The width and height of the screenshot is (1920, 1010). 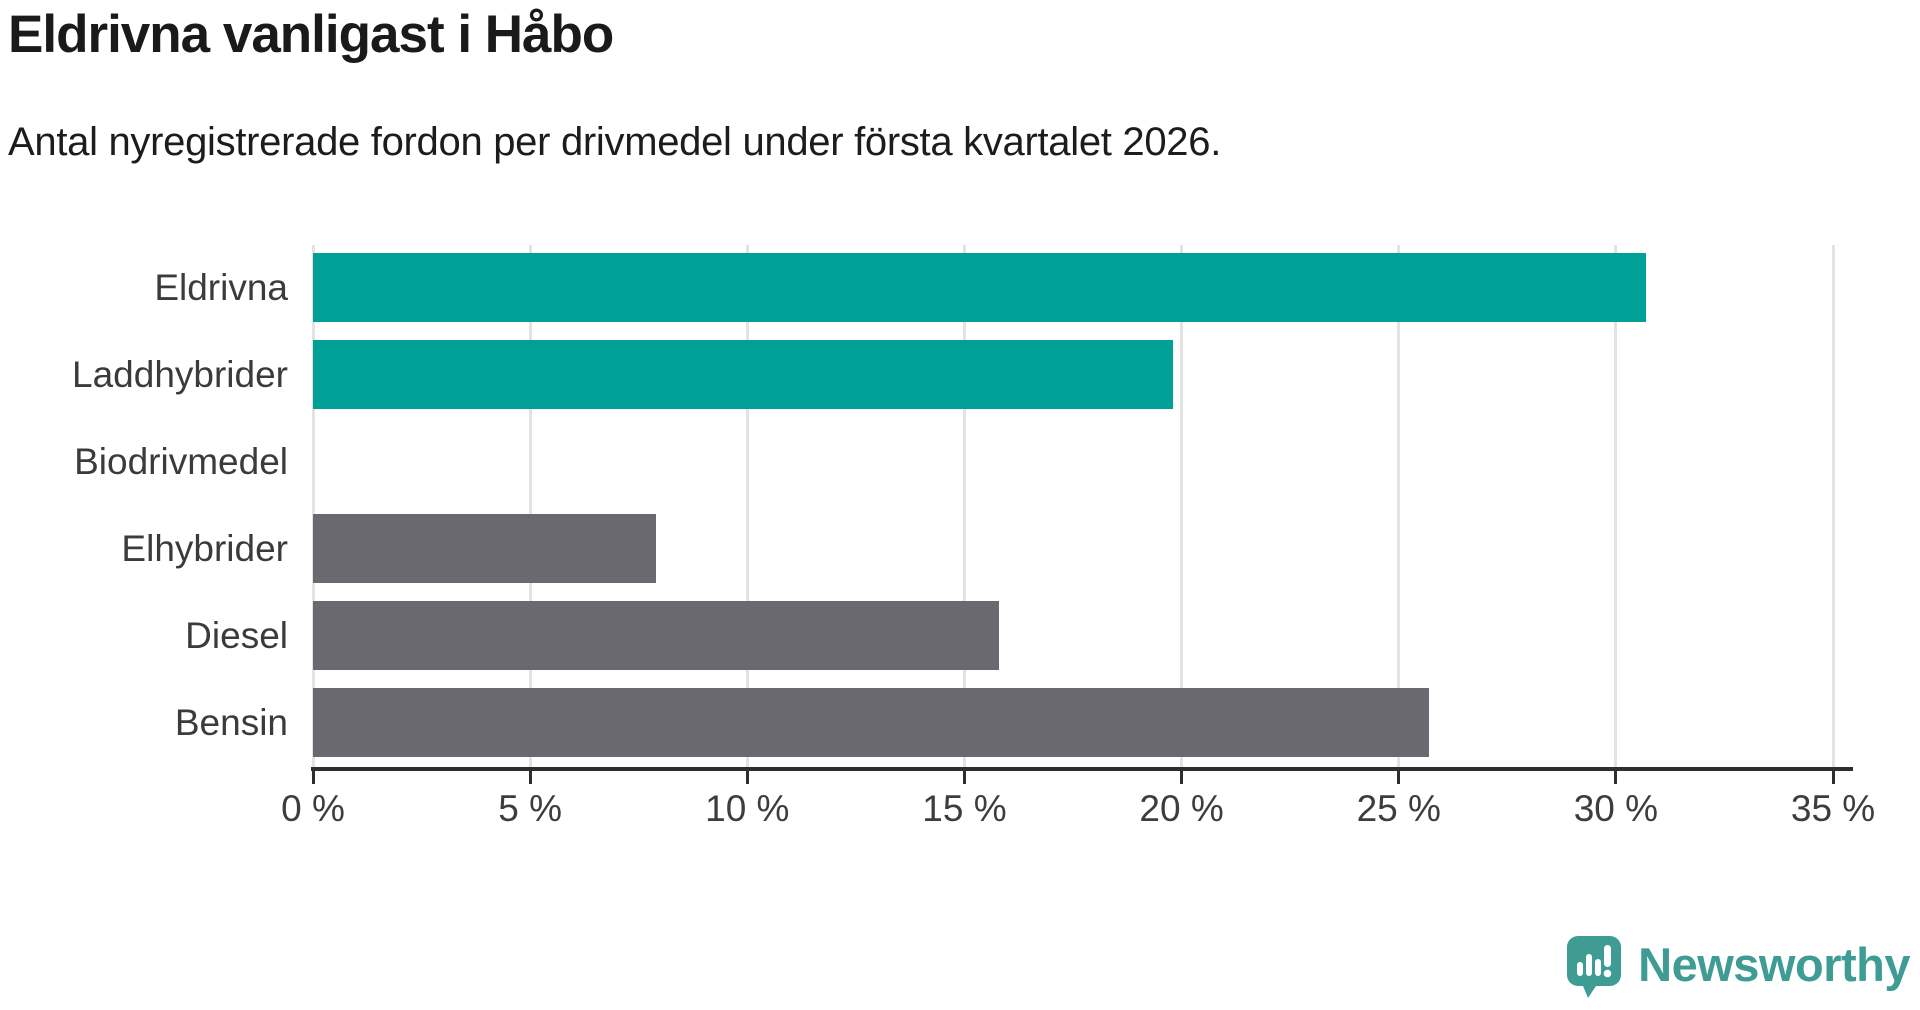 I want to click on x-axis-tick-label-25: 25 %, so click(x=1398, y=808).